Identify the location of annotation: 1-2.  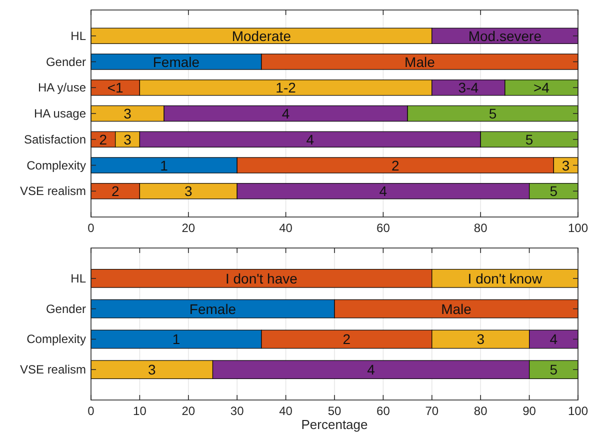
(286, 88).